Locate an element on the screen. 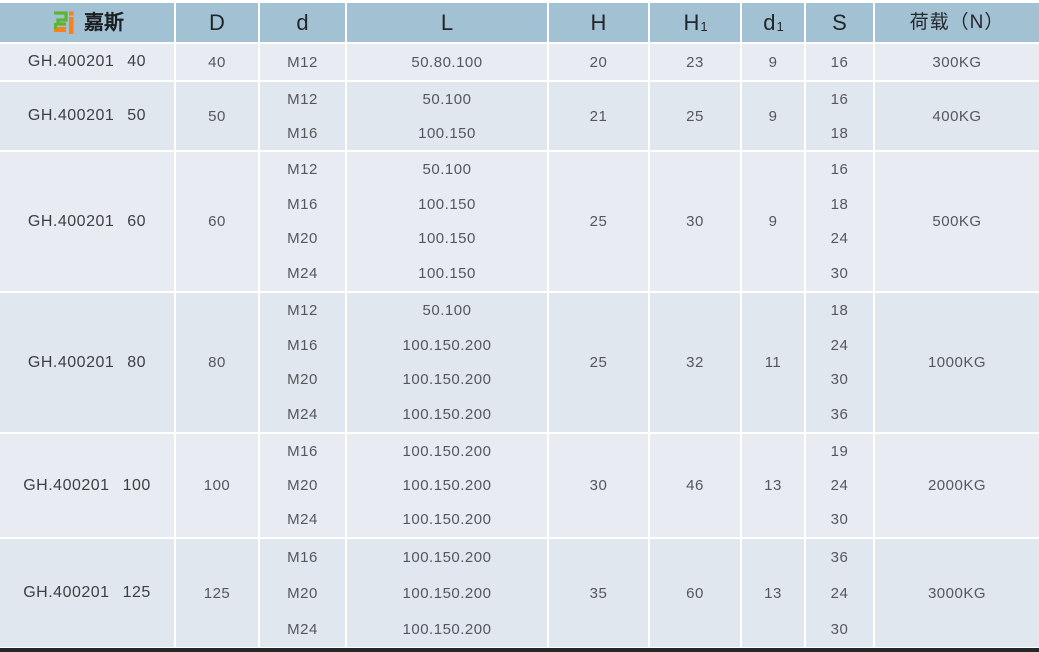 The image size is (1039, 652). value-S-list: 16 is located at coordinates (840, 62).